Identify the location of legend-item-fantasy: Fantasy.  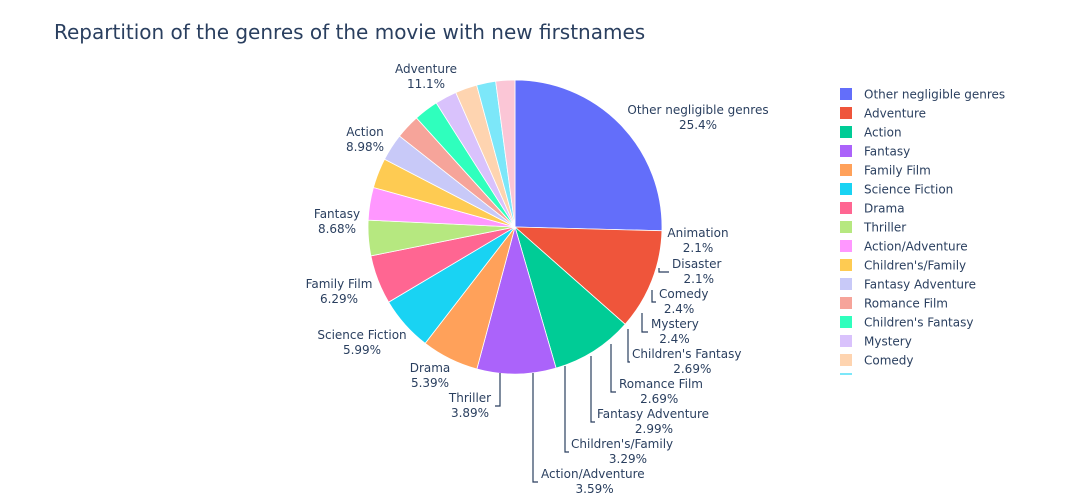
(875, 152).